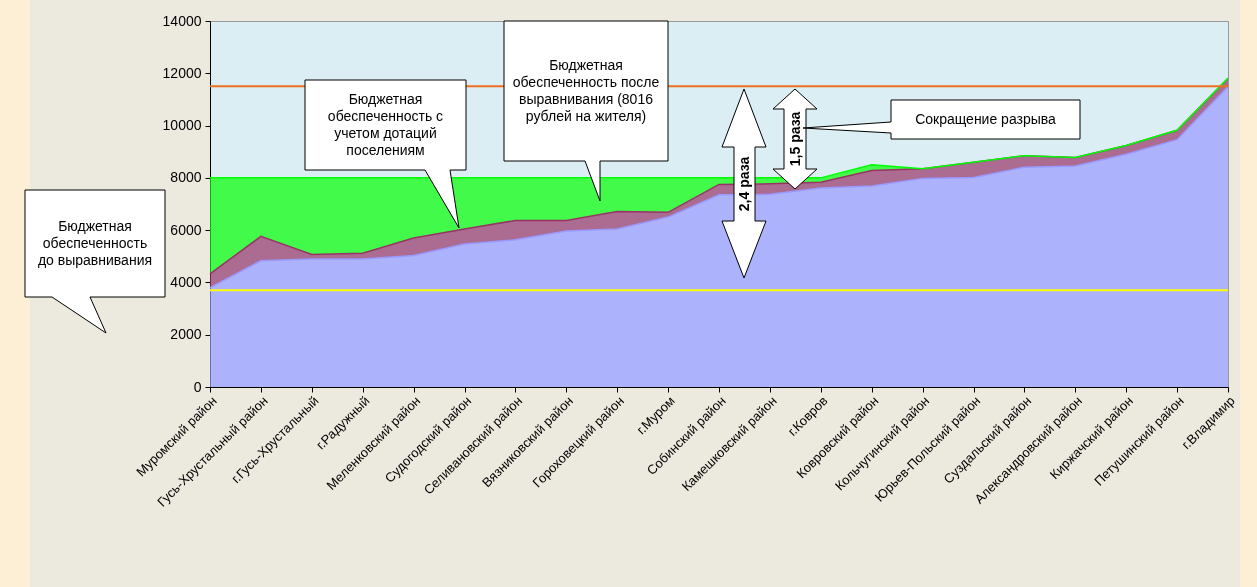 This screenshot has height=587, width=1257. What do you see at coordinates (182, 20) in the screenshot?
I see `y-tick-label: 14000` at bounding box center [182, 20].